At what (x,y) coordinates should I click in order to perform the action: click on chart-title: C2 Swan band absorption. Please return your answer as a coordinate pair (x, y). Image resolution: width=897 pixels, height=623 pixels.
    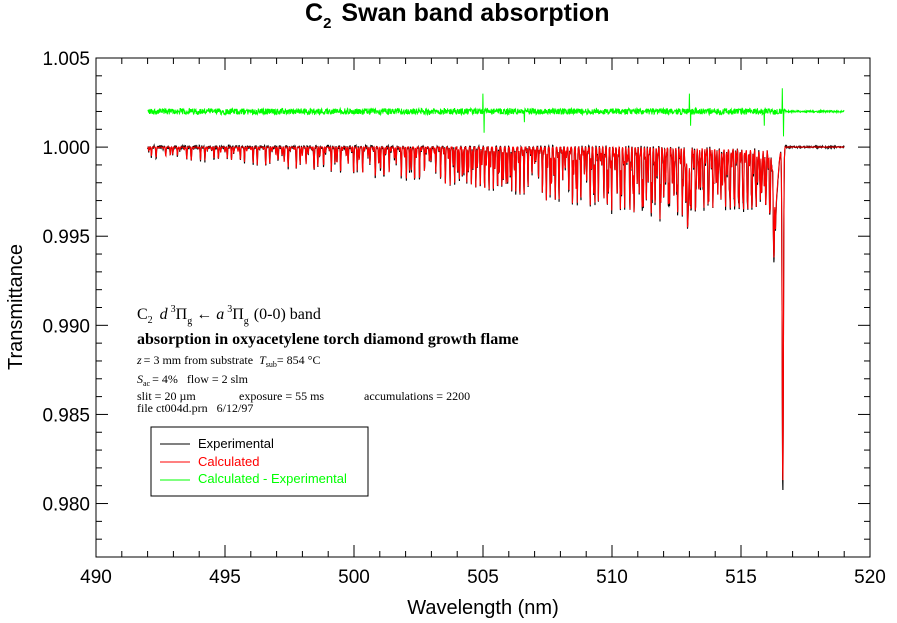
    Looking at the image, I should click on (457, 16).